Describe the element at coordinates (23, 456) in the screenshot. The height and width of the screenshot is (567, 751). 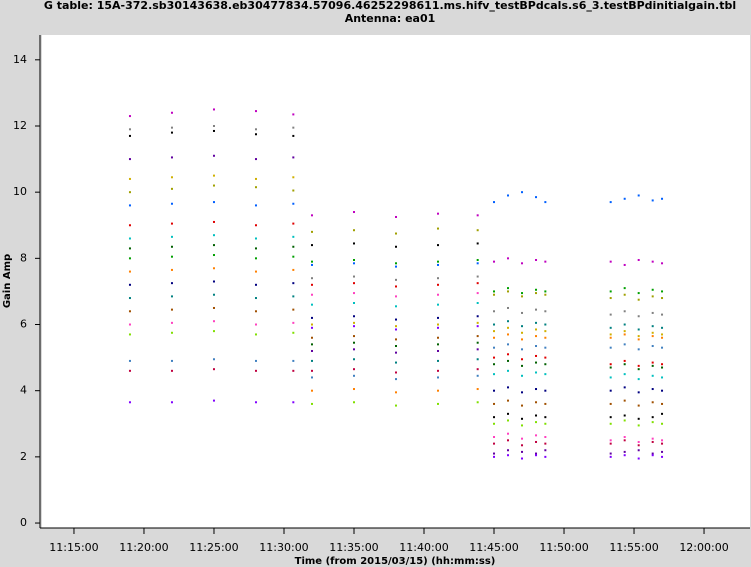
I see `y-tick-label: 2` at that location.